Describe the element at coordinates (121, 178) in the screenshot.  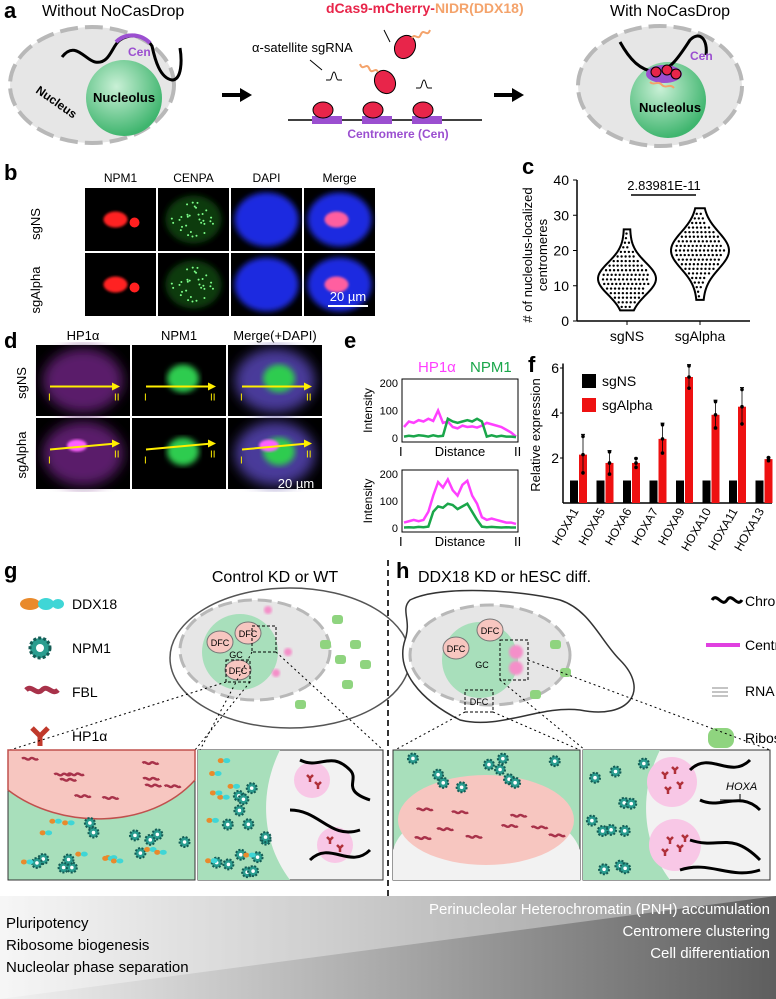
I see `column-header: NPM1` at that location.